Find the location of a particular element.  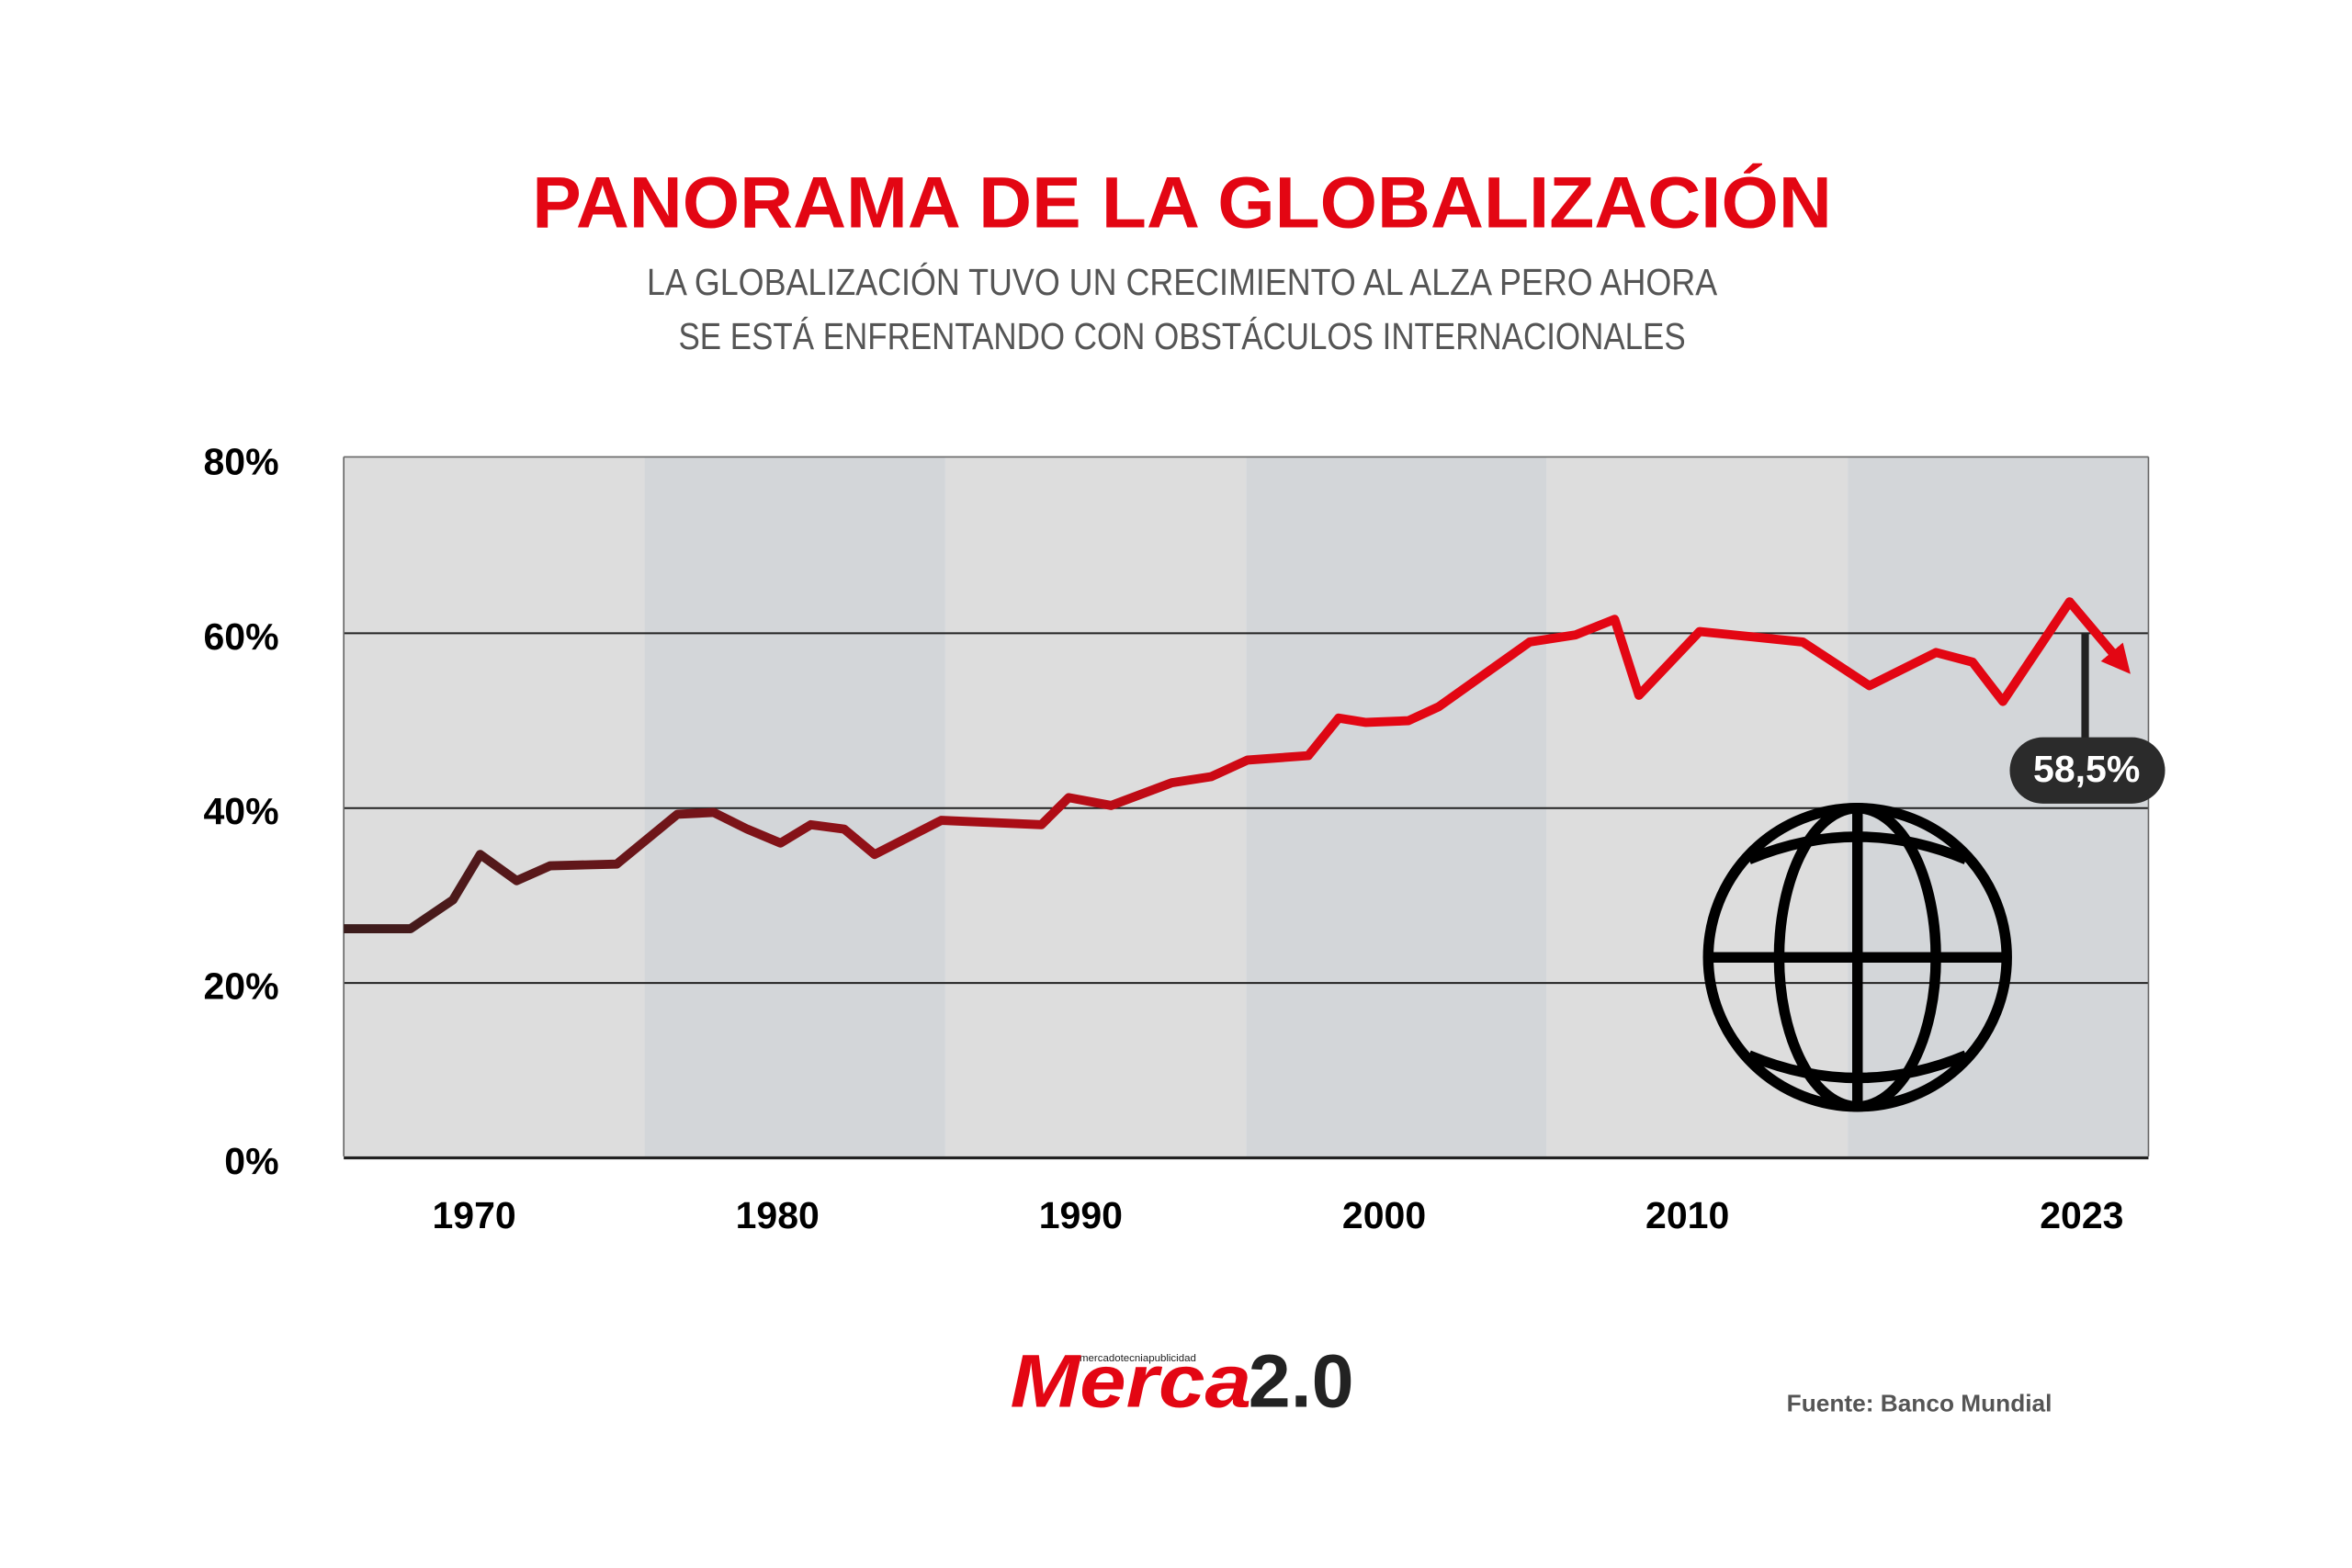

logo: Merca is located at coordinates (1130, 1382).